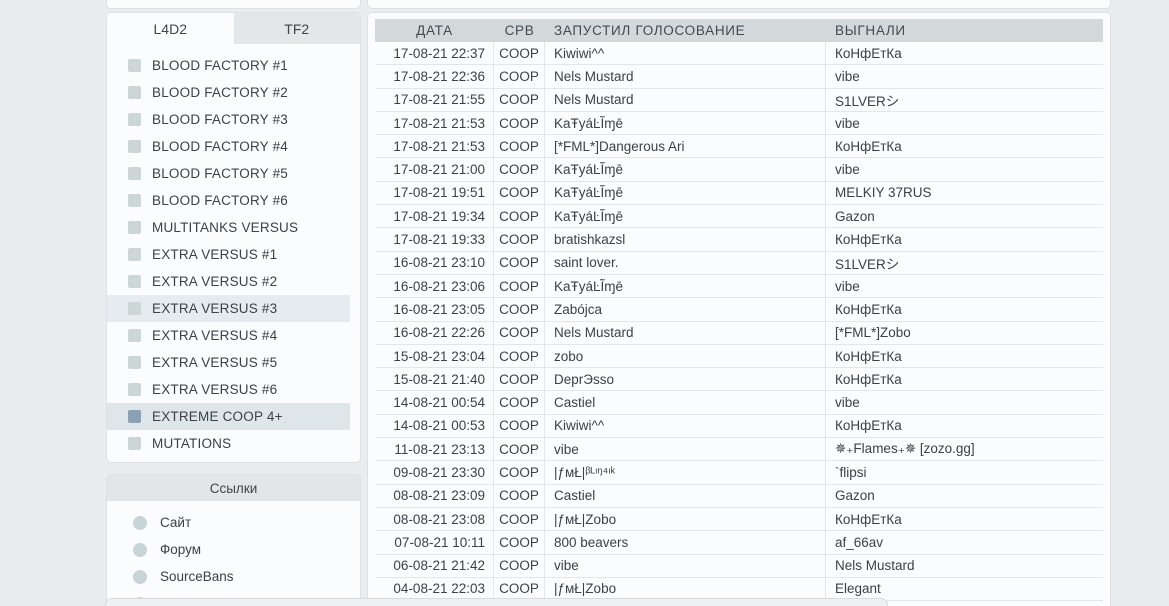  What do you see at coordinates (870, 30) in the screenshot?
I see `column-header-kicked: ВЫГНАЛИ` at bounding box center [870, 30].